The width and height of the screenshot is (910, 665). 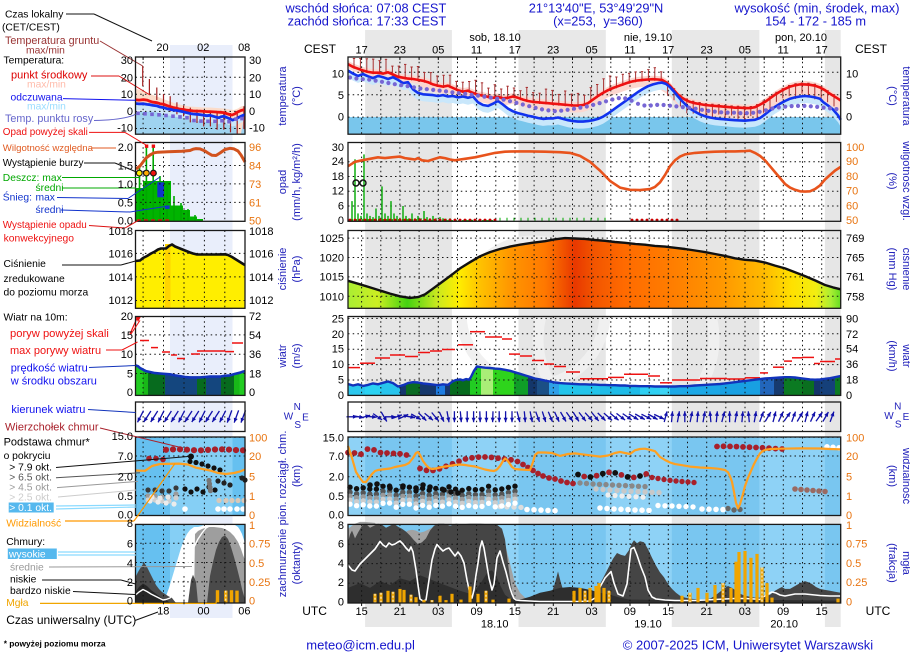 I want to click on svg-text: 5, so click(x=341, y=96).